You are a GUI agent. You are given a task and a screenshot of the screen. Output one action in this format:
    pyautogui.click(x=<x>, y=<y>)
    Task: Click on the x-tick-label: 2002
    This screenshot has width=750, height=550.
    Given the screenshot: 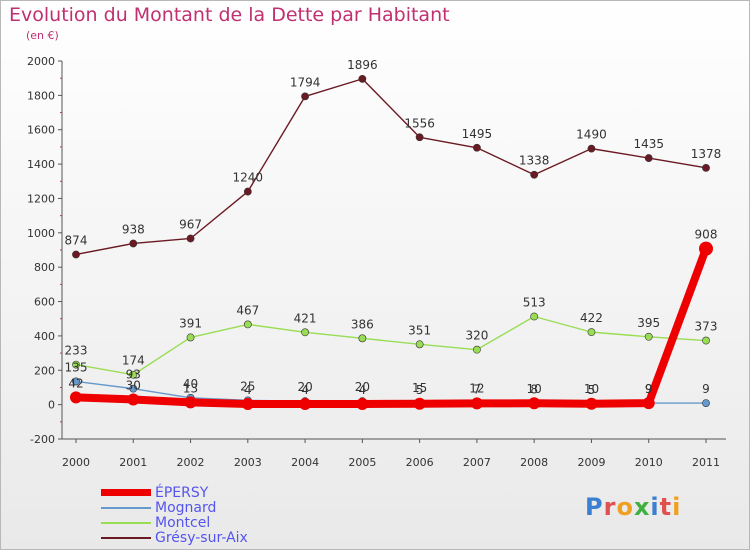 What is the action you would take?
    pyautogui.click(x=191, y=462)
    